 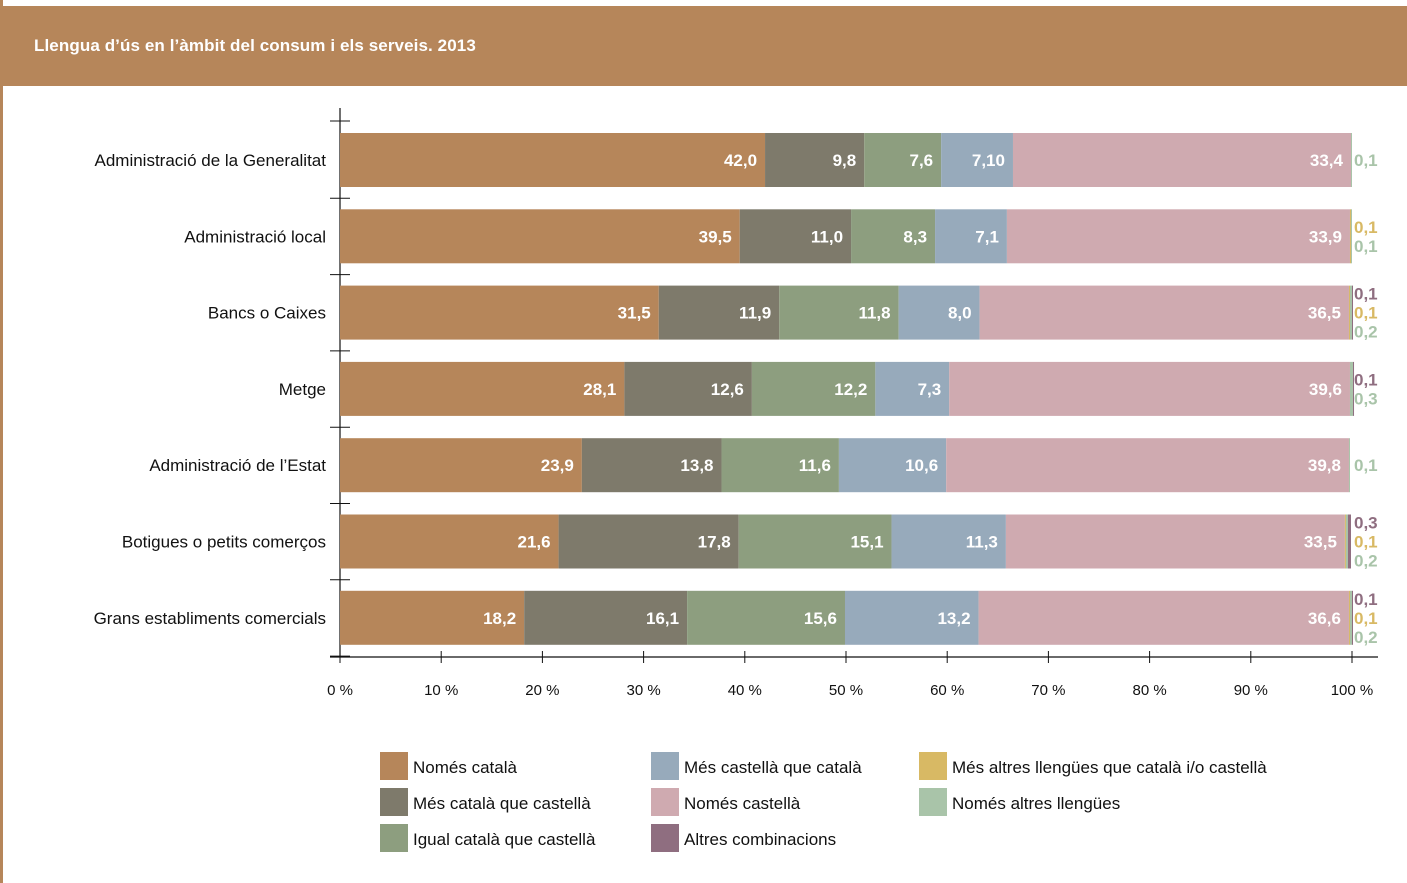 I want to click on category-label: Administració local, so click(x=255, y=236).